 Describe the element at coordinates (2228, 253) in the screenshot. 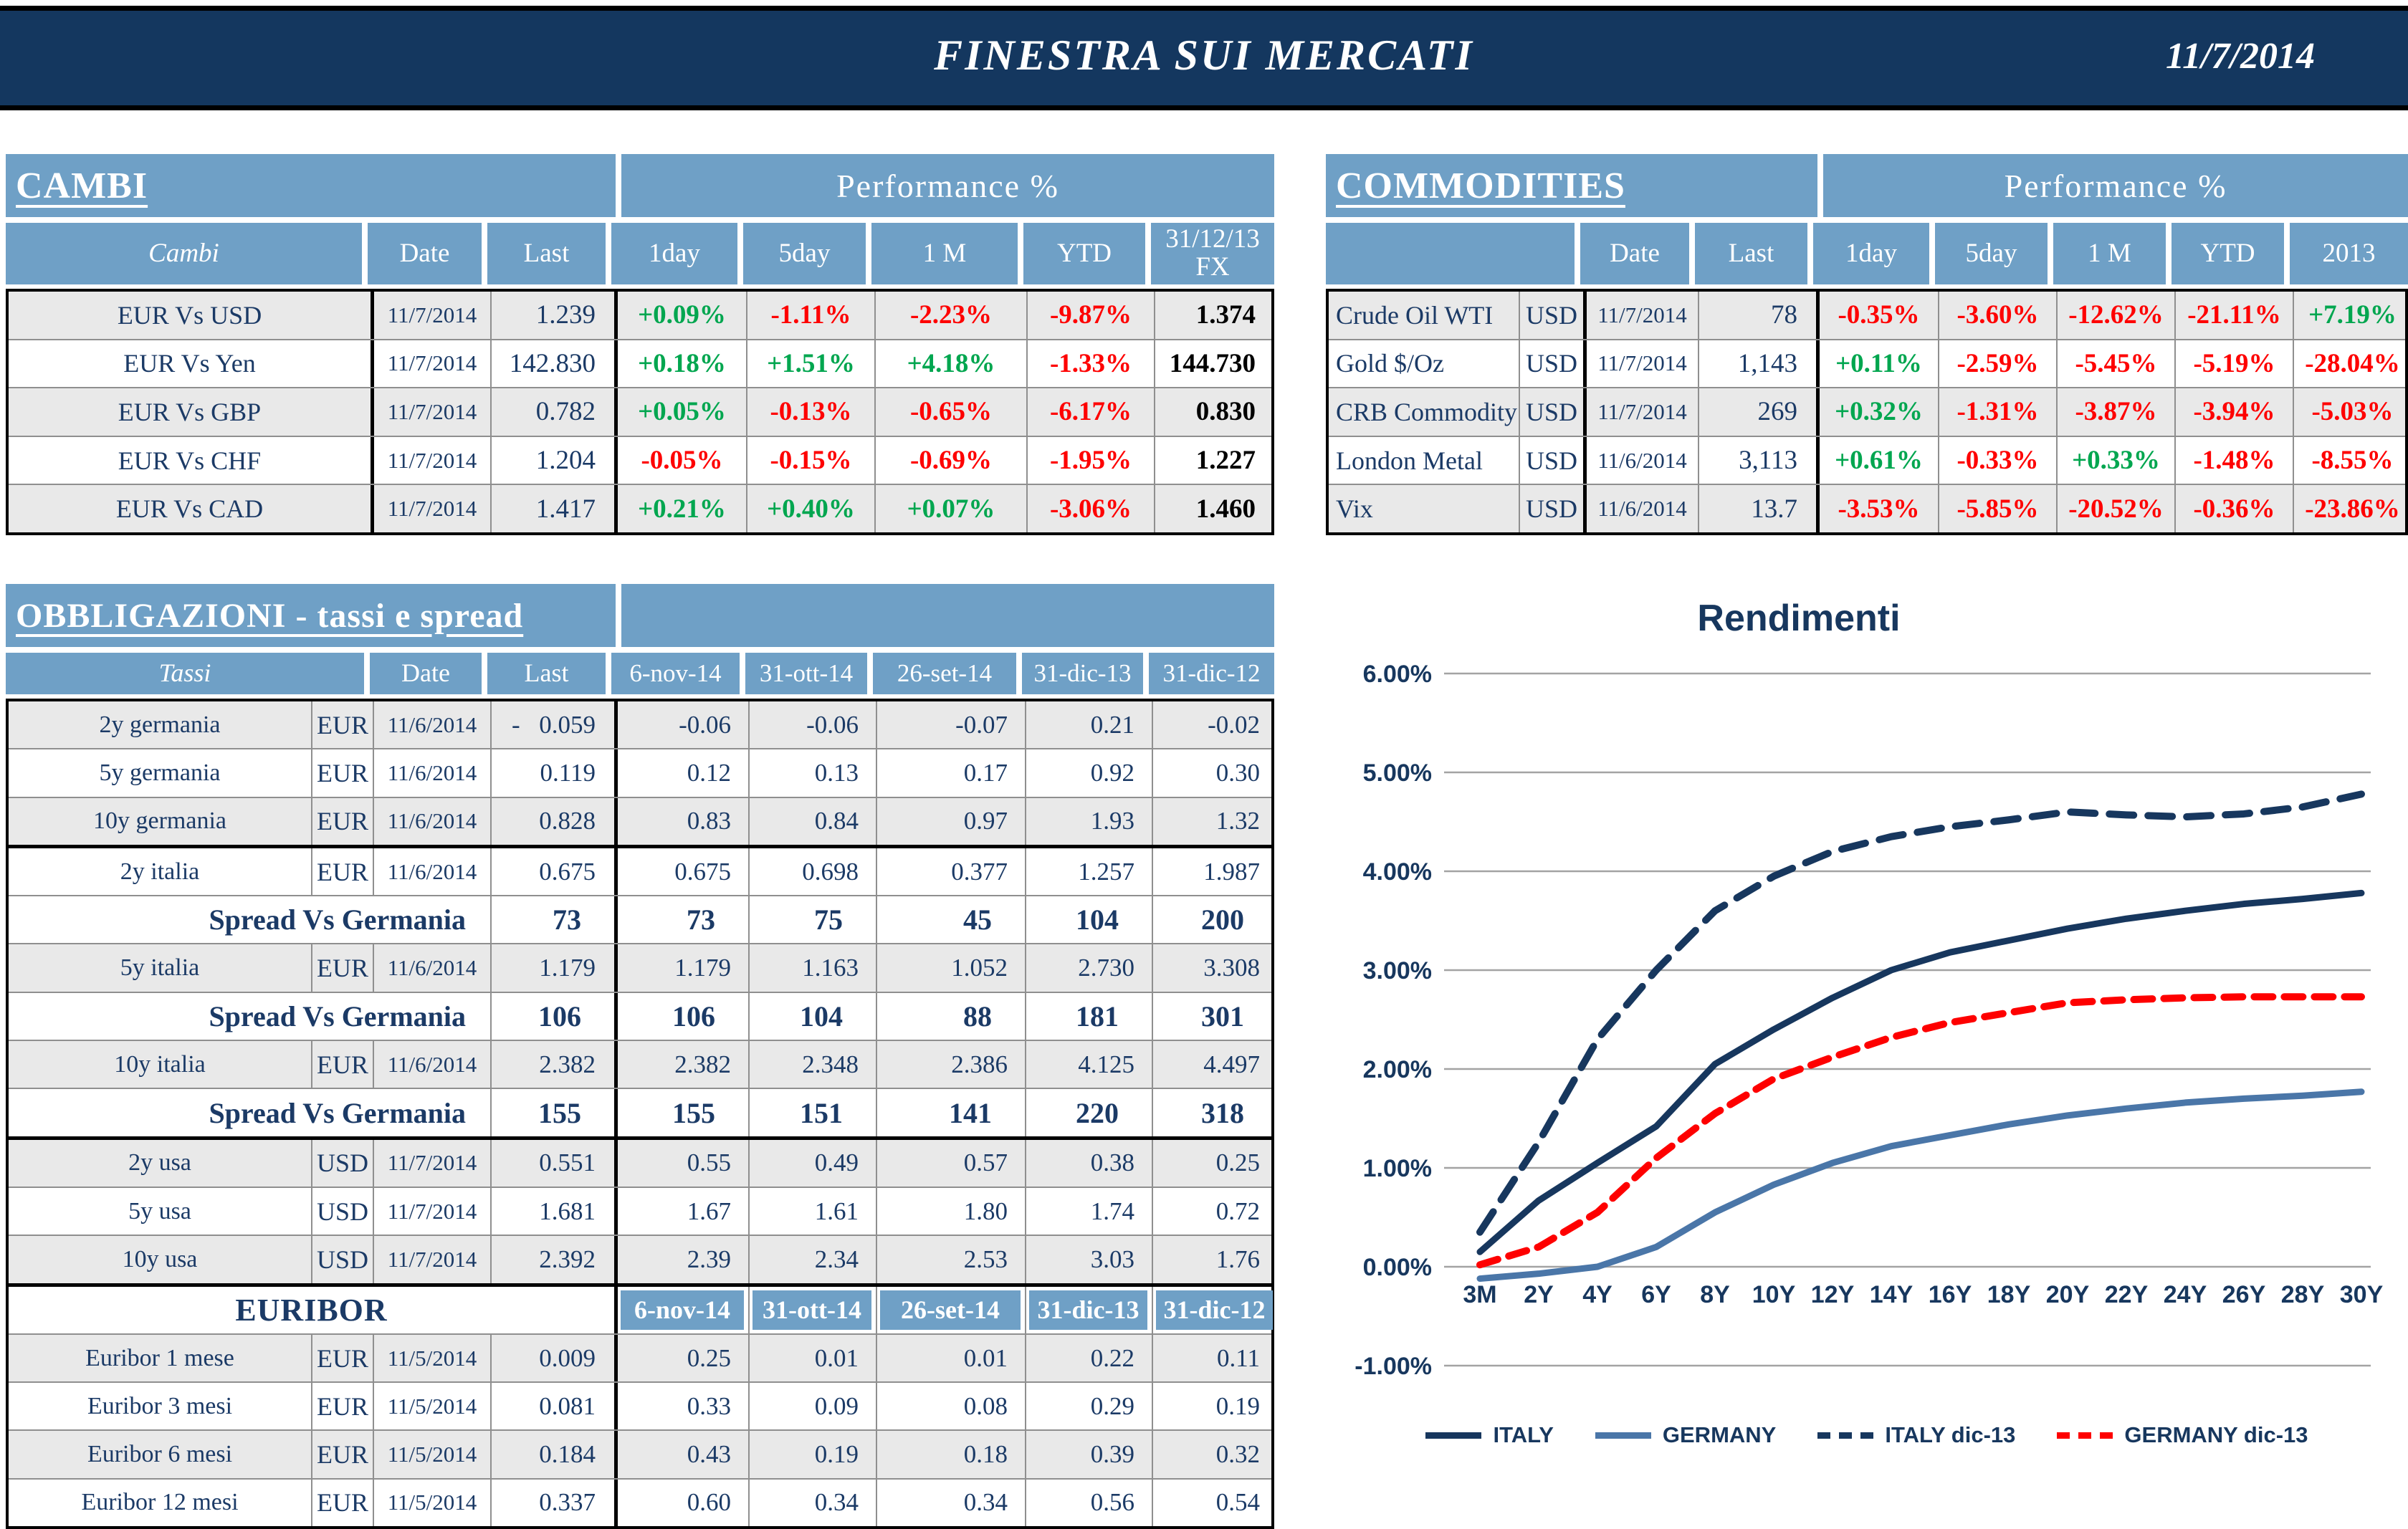

I see `column-header: YTD` at that location.